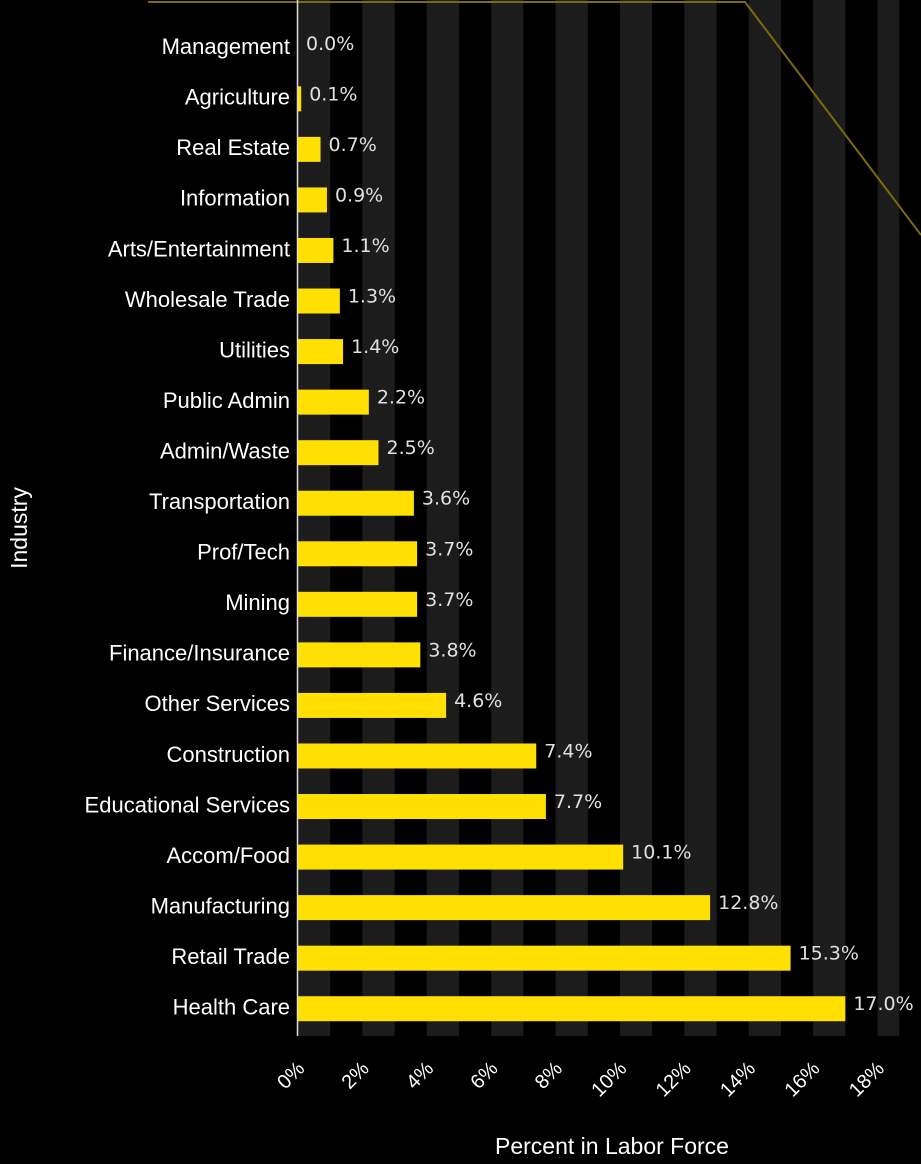 The height and width of the screenshot is (1164, 921). What do you see at coordinates (452, 650) in the screenshot?
I see `data-label: 3.8%` at bounding box center [452, 650].